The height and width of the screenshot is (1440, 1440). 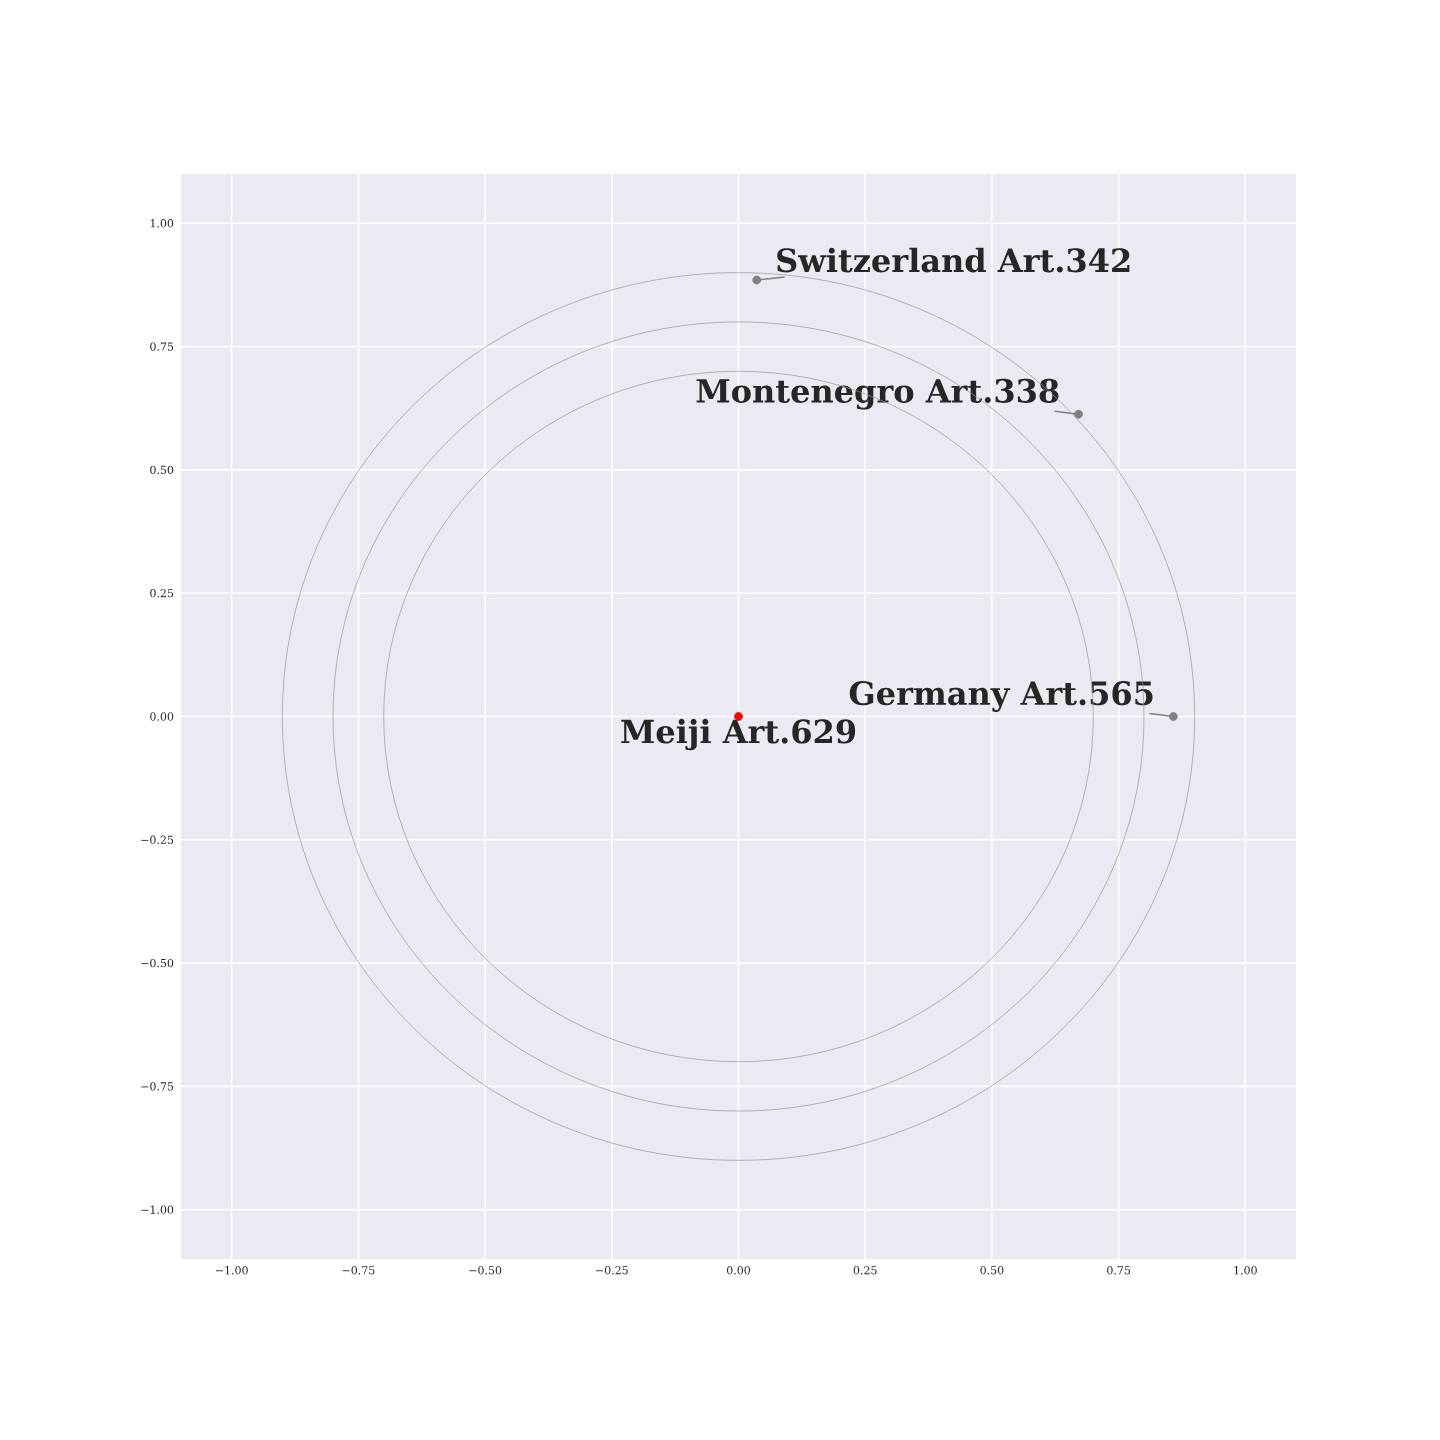 What do you see at coordinates (162, 470) in the screenshot?
I see `y-tick-label: 0.50` at bounding box center [162, 470].